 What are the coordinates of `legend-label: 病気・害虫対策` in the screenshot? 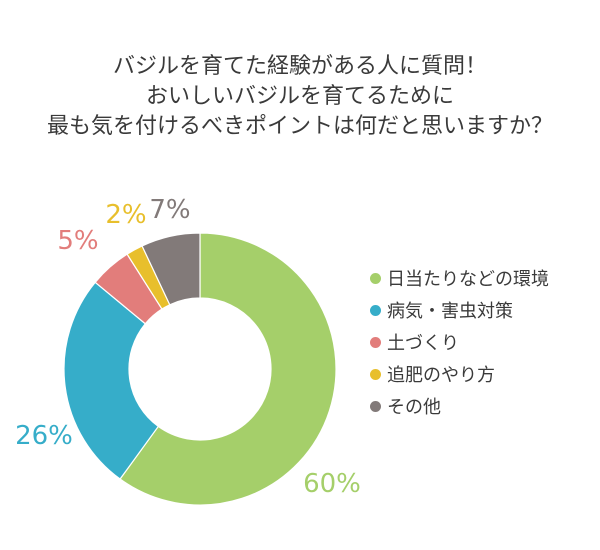 It's located at (450, 311).